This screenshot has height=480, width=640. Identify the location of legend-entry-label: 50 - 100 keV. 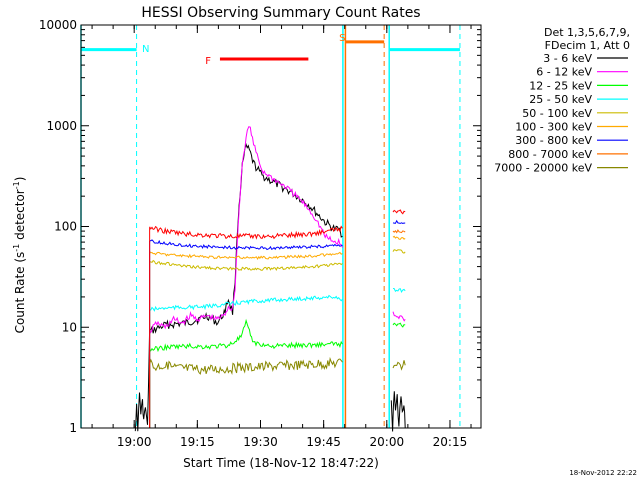
(557, 113).